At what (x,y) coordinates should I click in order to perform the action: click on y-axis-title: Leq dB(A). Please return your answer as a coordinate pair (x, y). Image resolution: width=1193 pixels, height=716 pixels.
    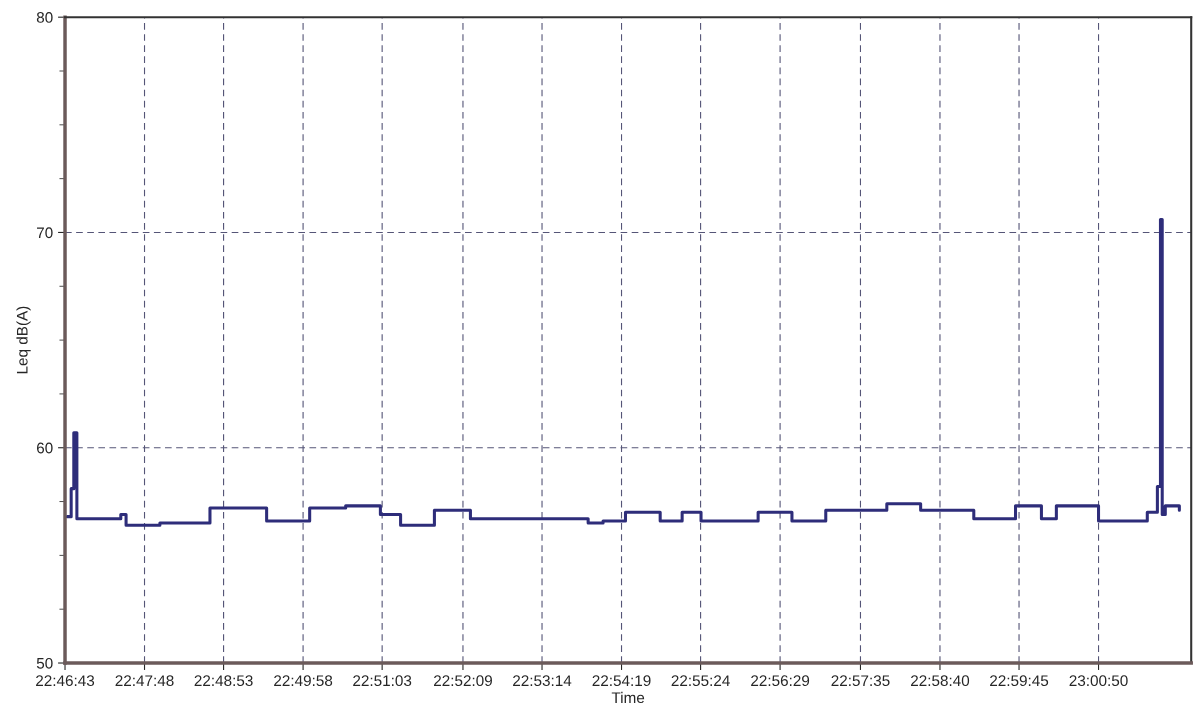
    Looking at the image, I should click on (23, 340).